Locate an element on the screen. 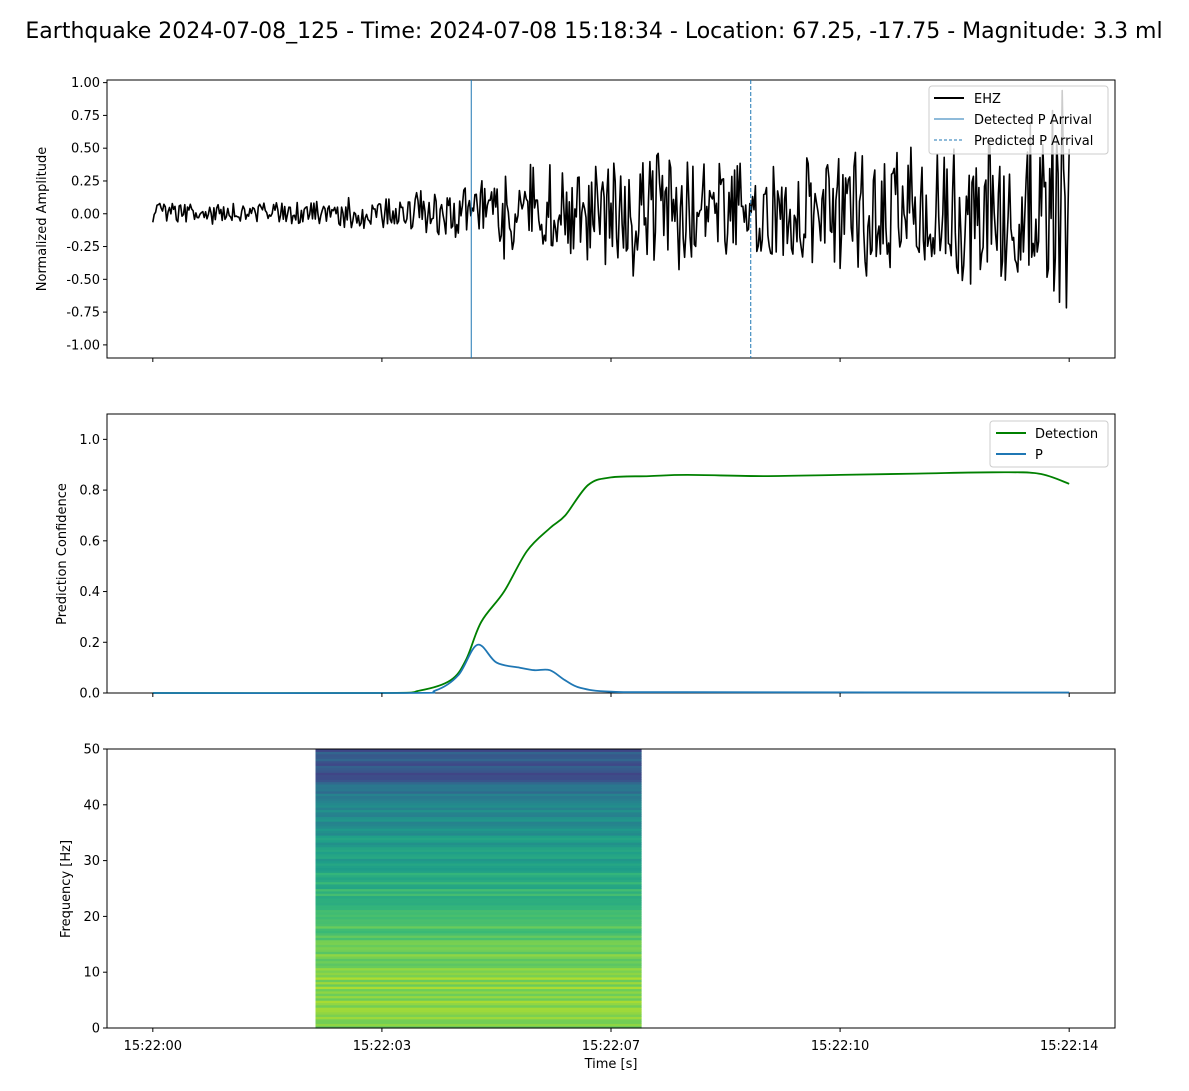  y-tick-label: -0.25 is located at coordinates (83, 247).